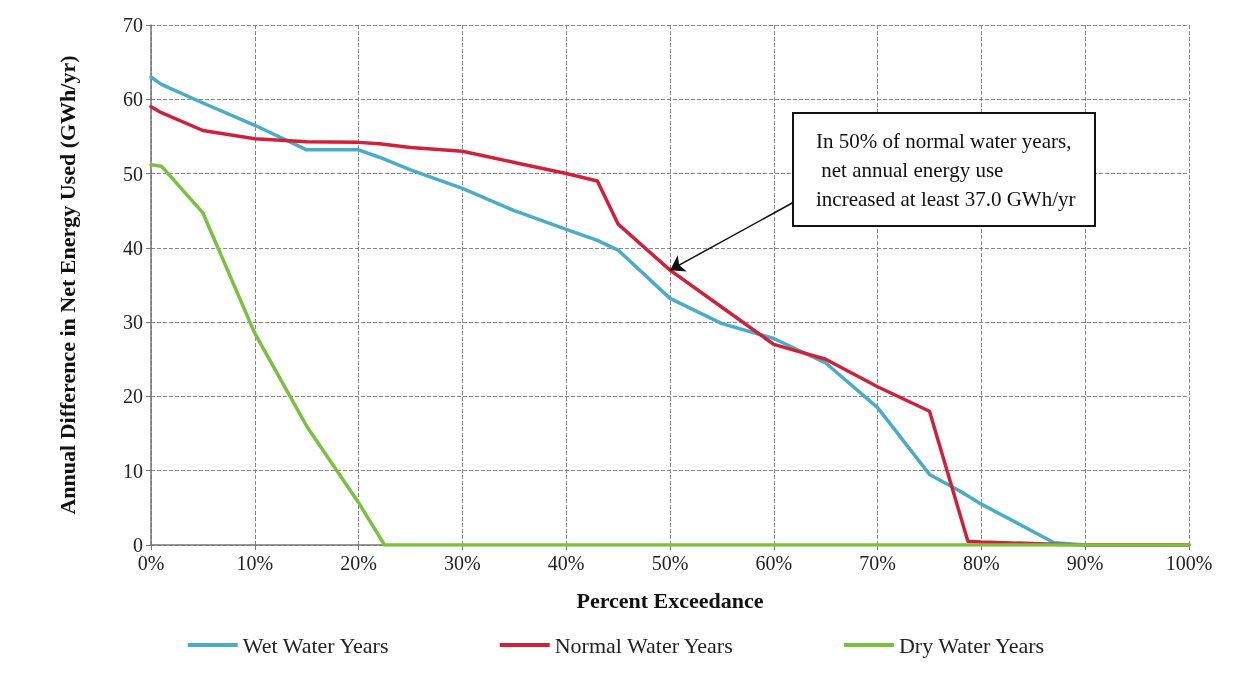  What do you see at coordinates (971, 645) in the screenshot?
I see `legend-label: Dry Water Years` at bounding box center [971, 645].